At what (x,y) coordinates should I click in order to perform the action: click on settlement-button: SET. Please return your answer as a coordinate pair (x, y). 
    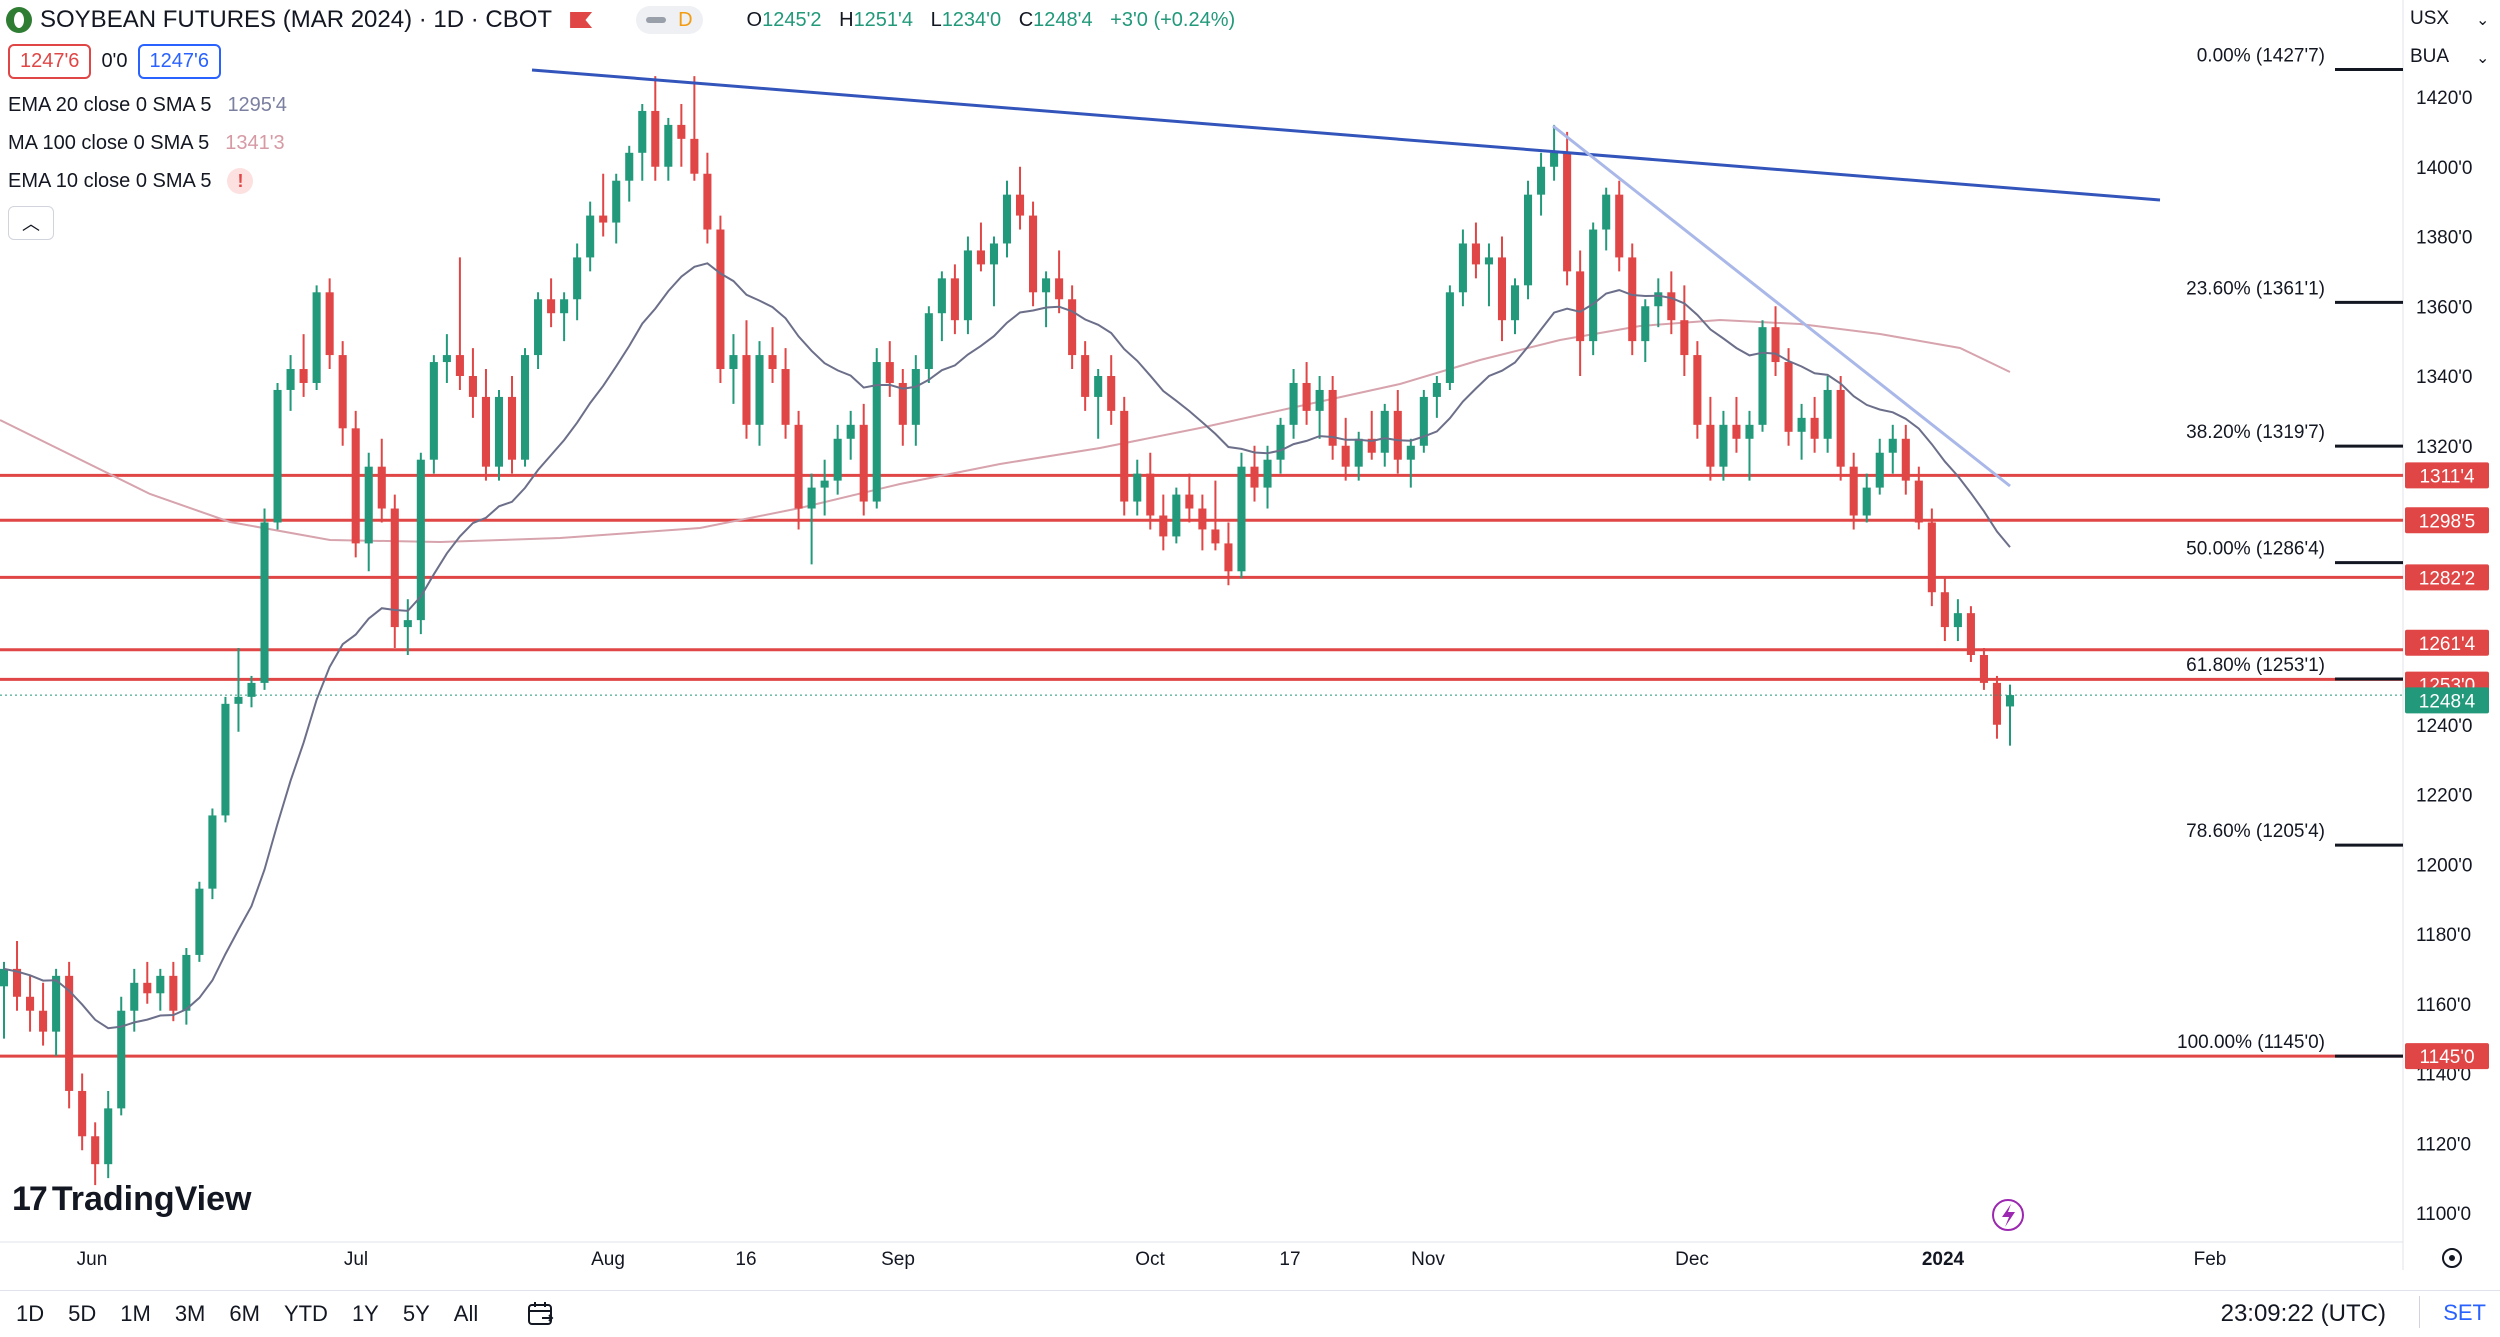
    Looking at the image, I should click on (2464, 1312).